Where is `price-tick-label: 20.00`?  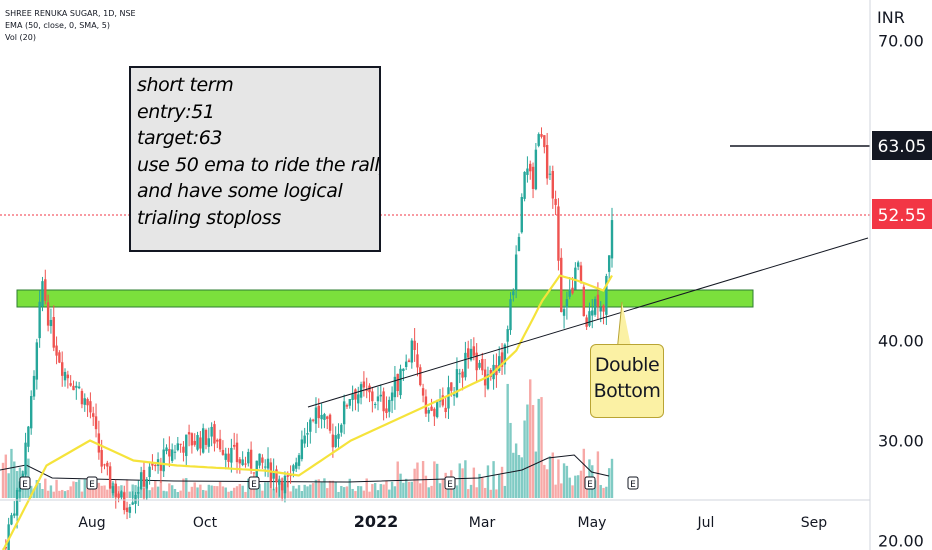
price-tick-label: 20.00 is located at coordinates (901, 541).